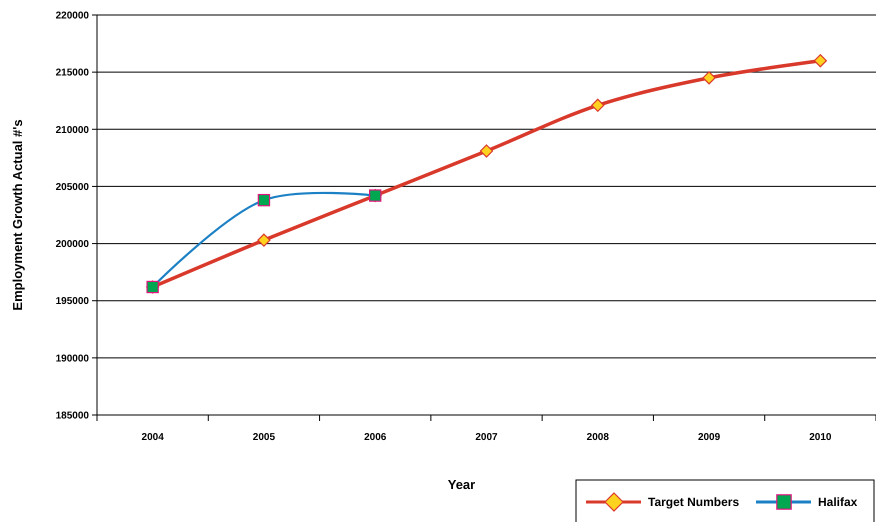 The width and height of the screenshot is (876, 522). Describe the element at coordinates (375, 437) in the screenshot. I see `x-tick-label: 2006` at that location.